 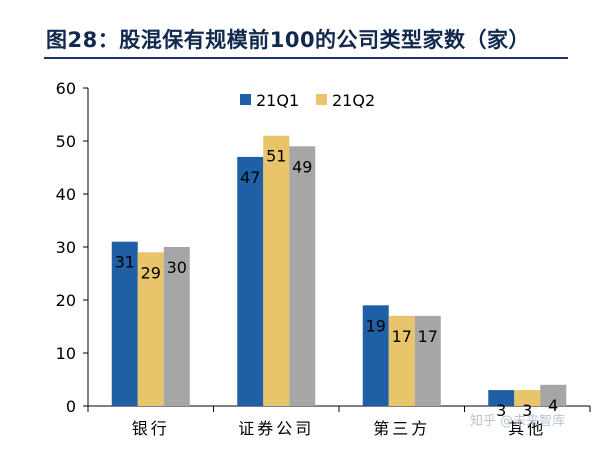 What do you see at coordinates (376, 325) in the screenshot?
I see `bar-value-label: 19` at bounding box center [376, 325].